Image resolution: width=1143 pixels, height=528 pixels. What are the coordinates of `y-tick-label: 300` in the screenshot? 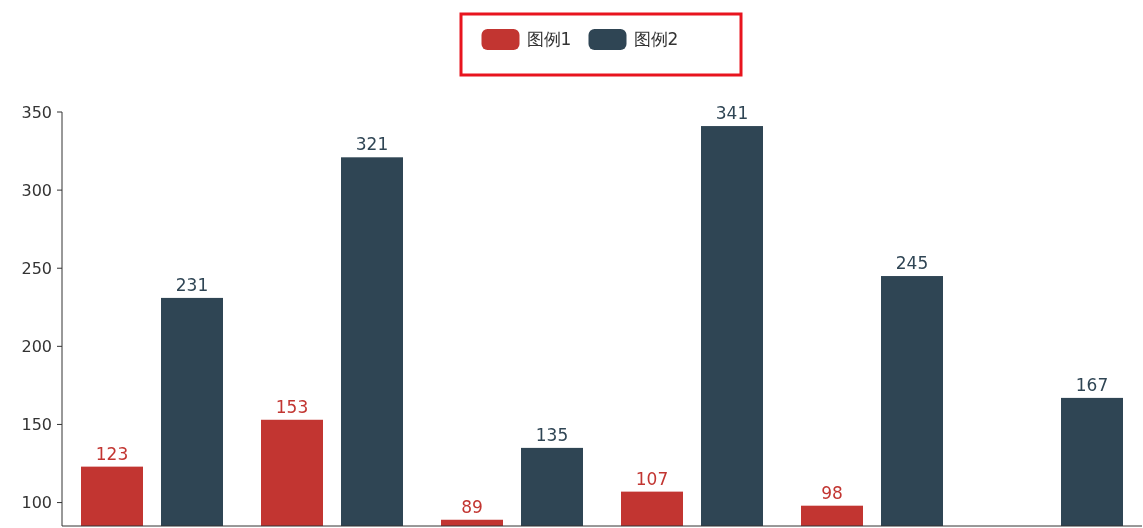 It's located at (36, 190).